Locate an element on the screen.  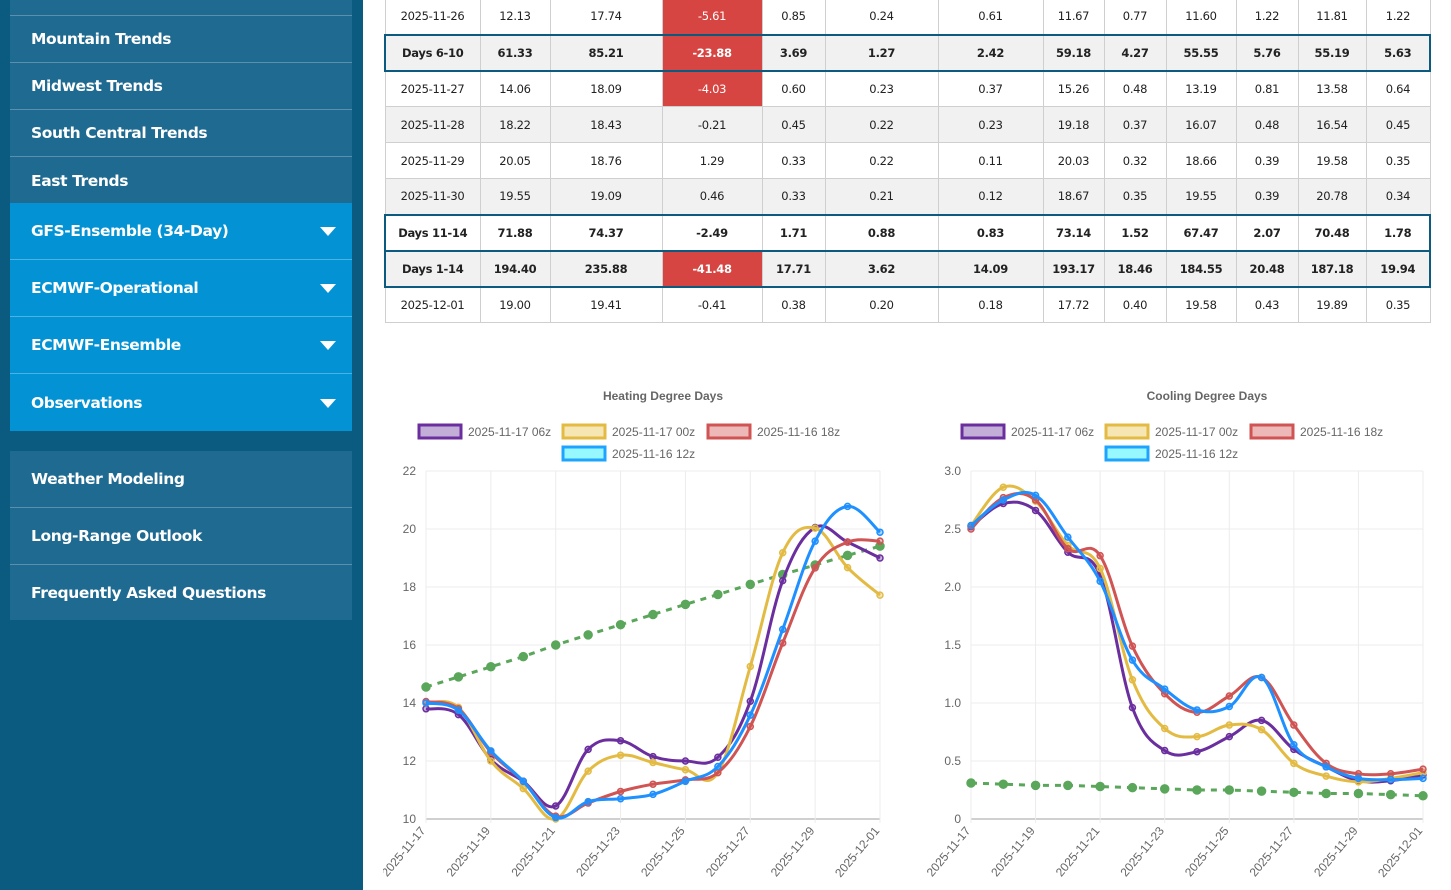
nav-item-midwest-trends: Midwest Trends is located at coordinates (181, 86).